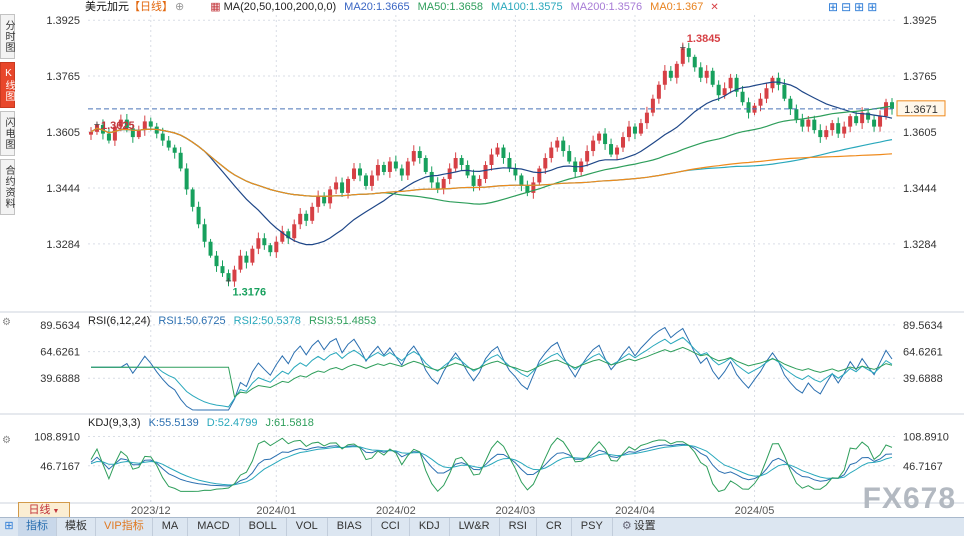  What do you see at coordinates (151, 7) in the screenshot?
I see `period-tag: 【日线】` at bounding box center [151, 7].